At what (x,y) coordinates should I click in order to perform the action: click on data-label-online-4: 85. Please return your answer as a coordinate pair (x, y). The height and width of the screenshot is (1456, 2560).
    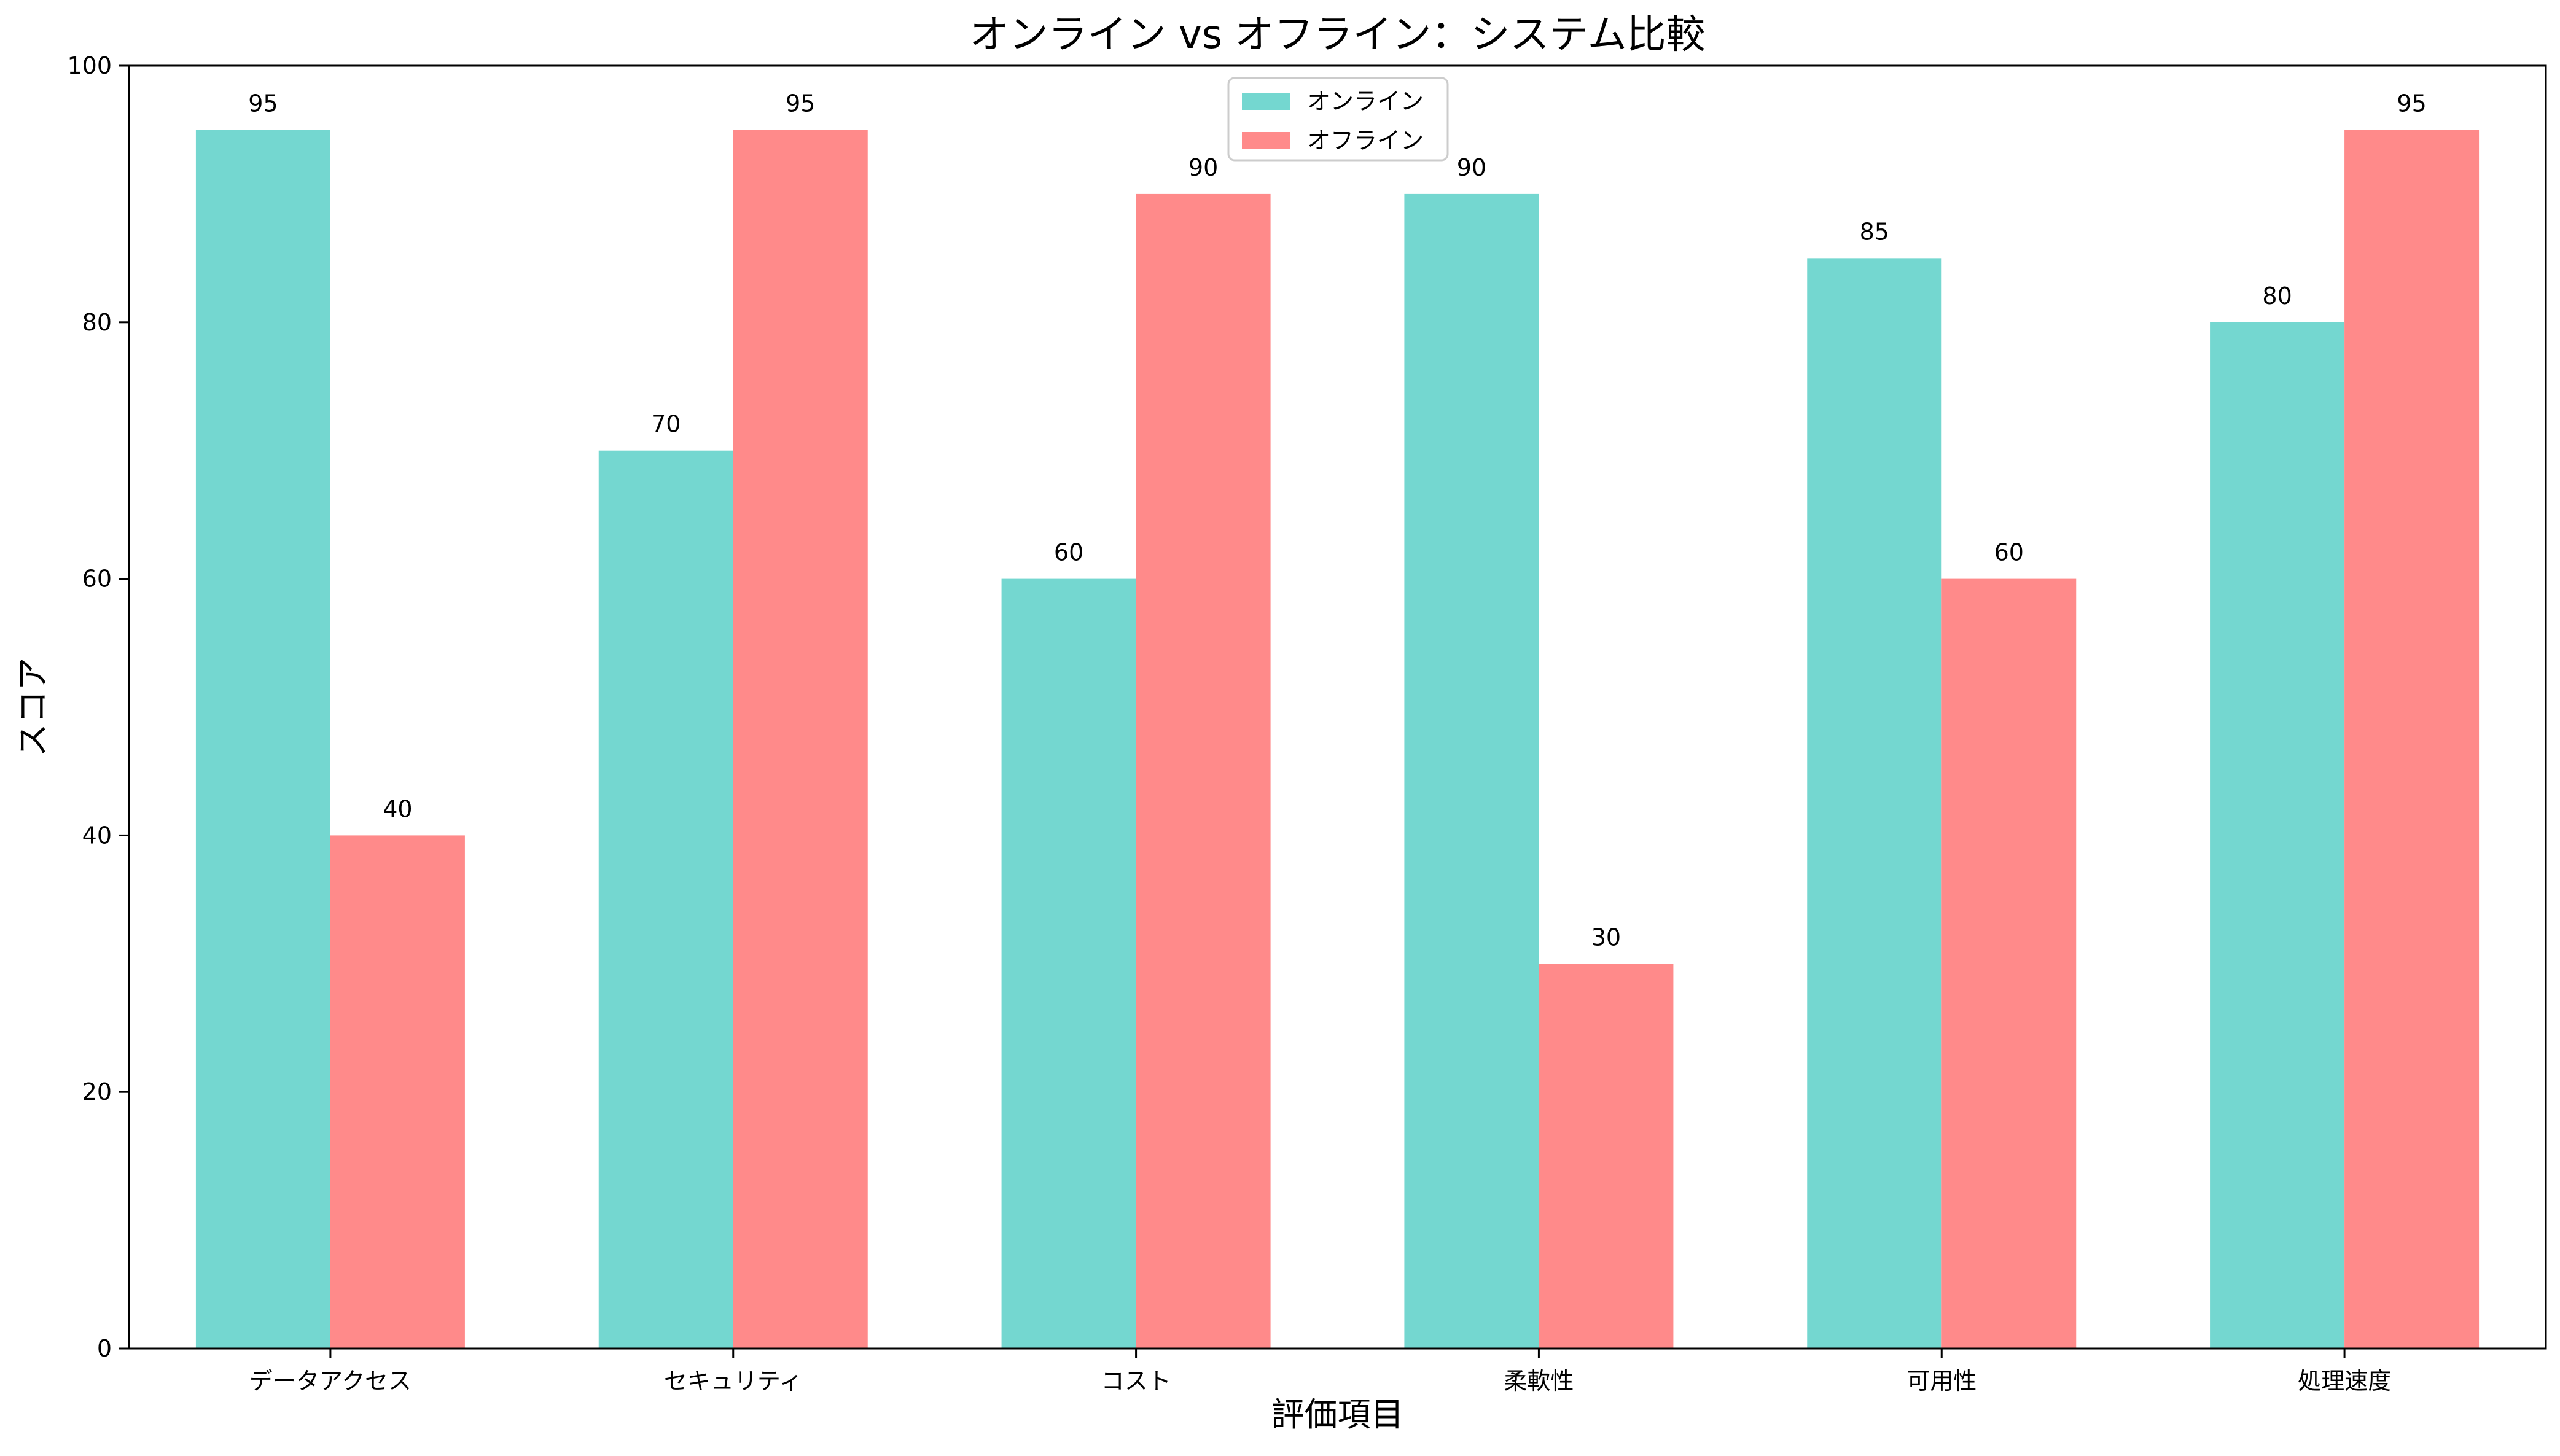
    Looking at the image, I should click on (1874, 231).